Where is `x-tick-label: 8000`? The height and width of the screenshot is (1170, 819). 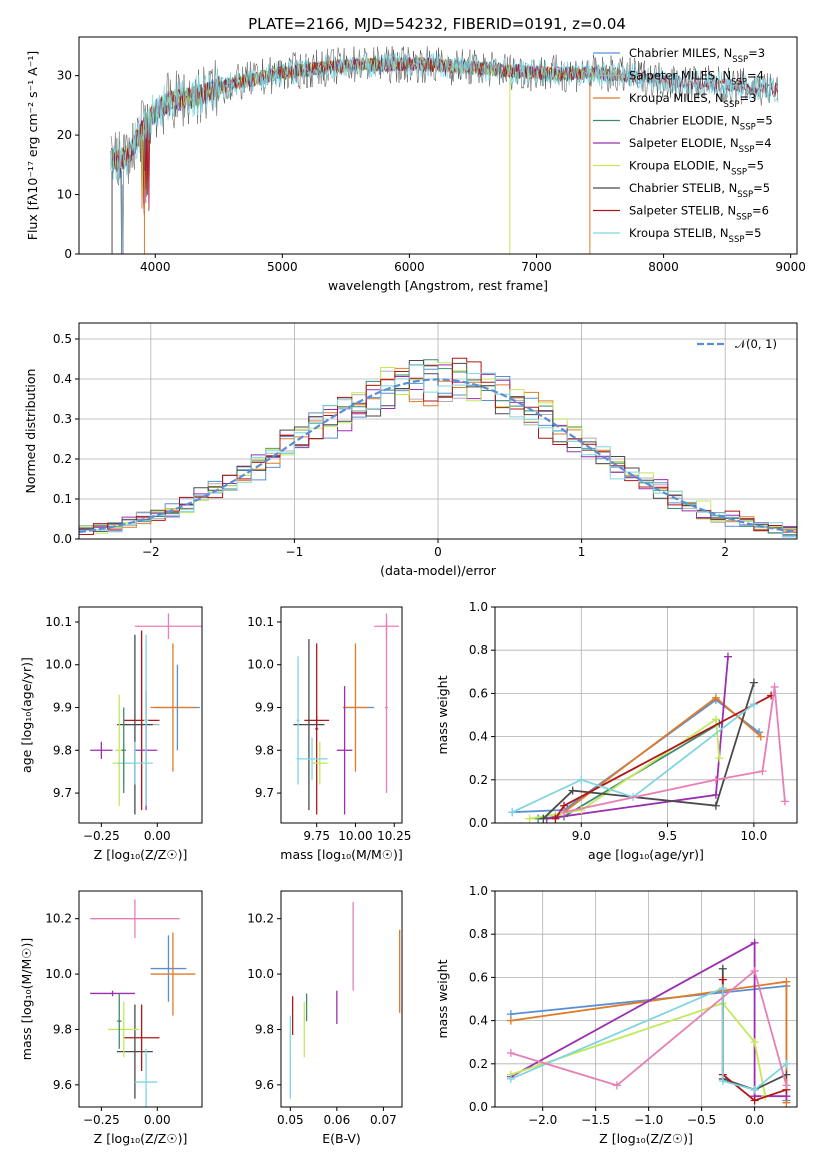
x-tick-label: 8000 is located at coordinates (663, 267).